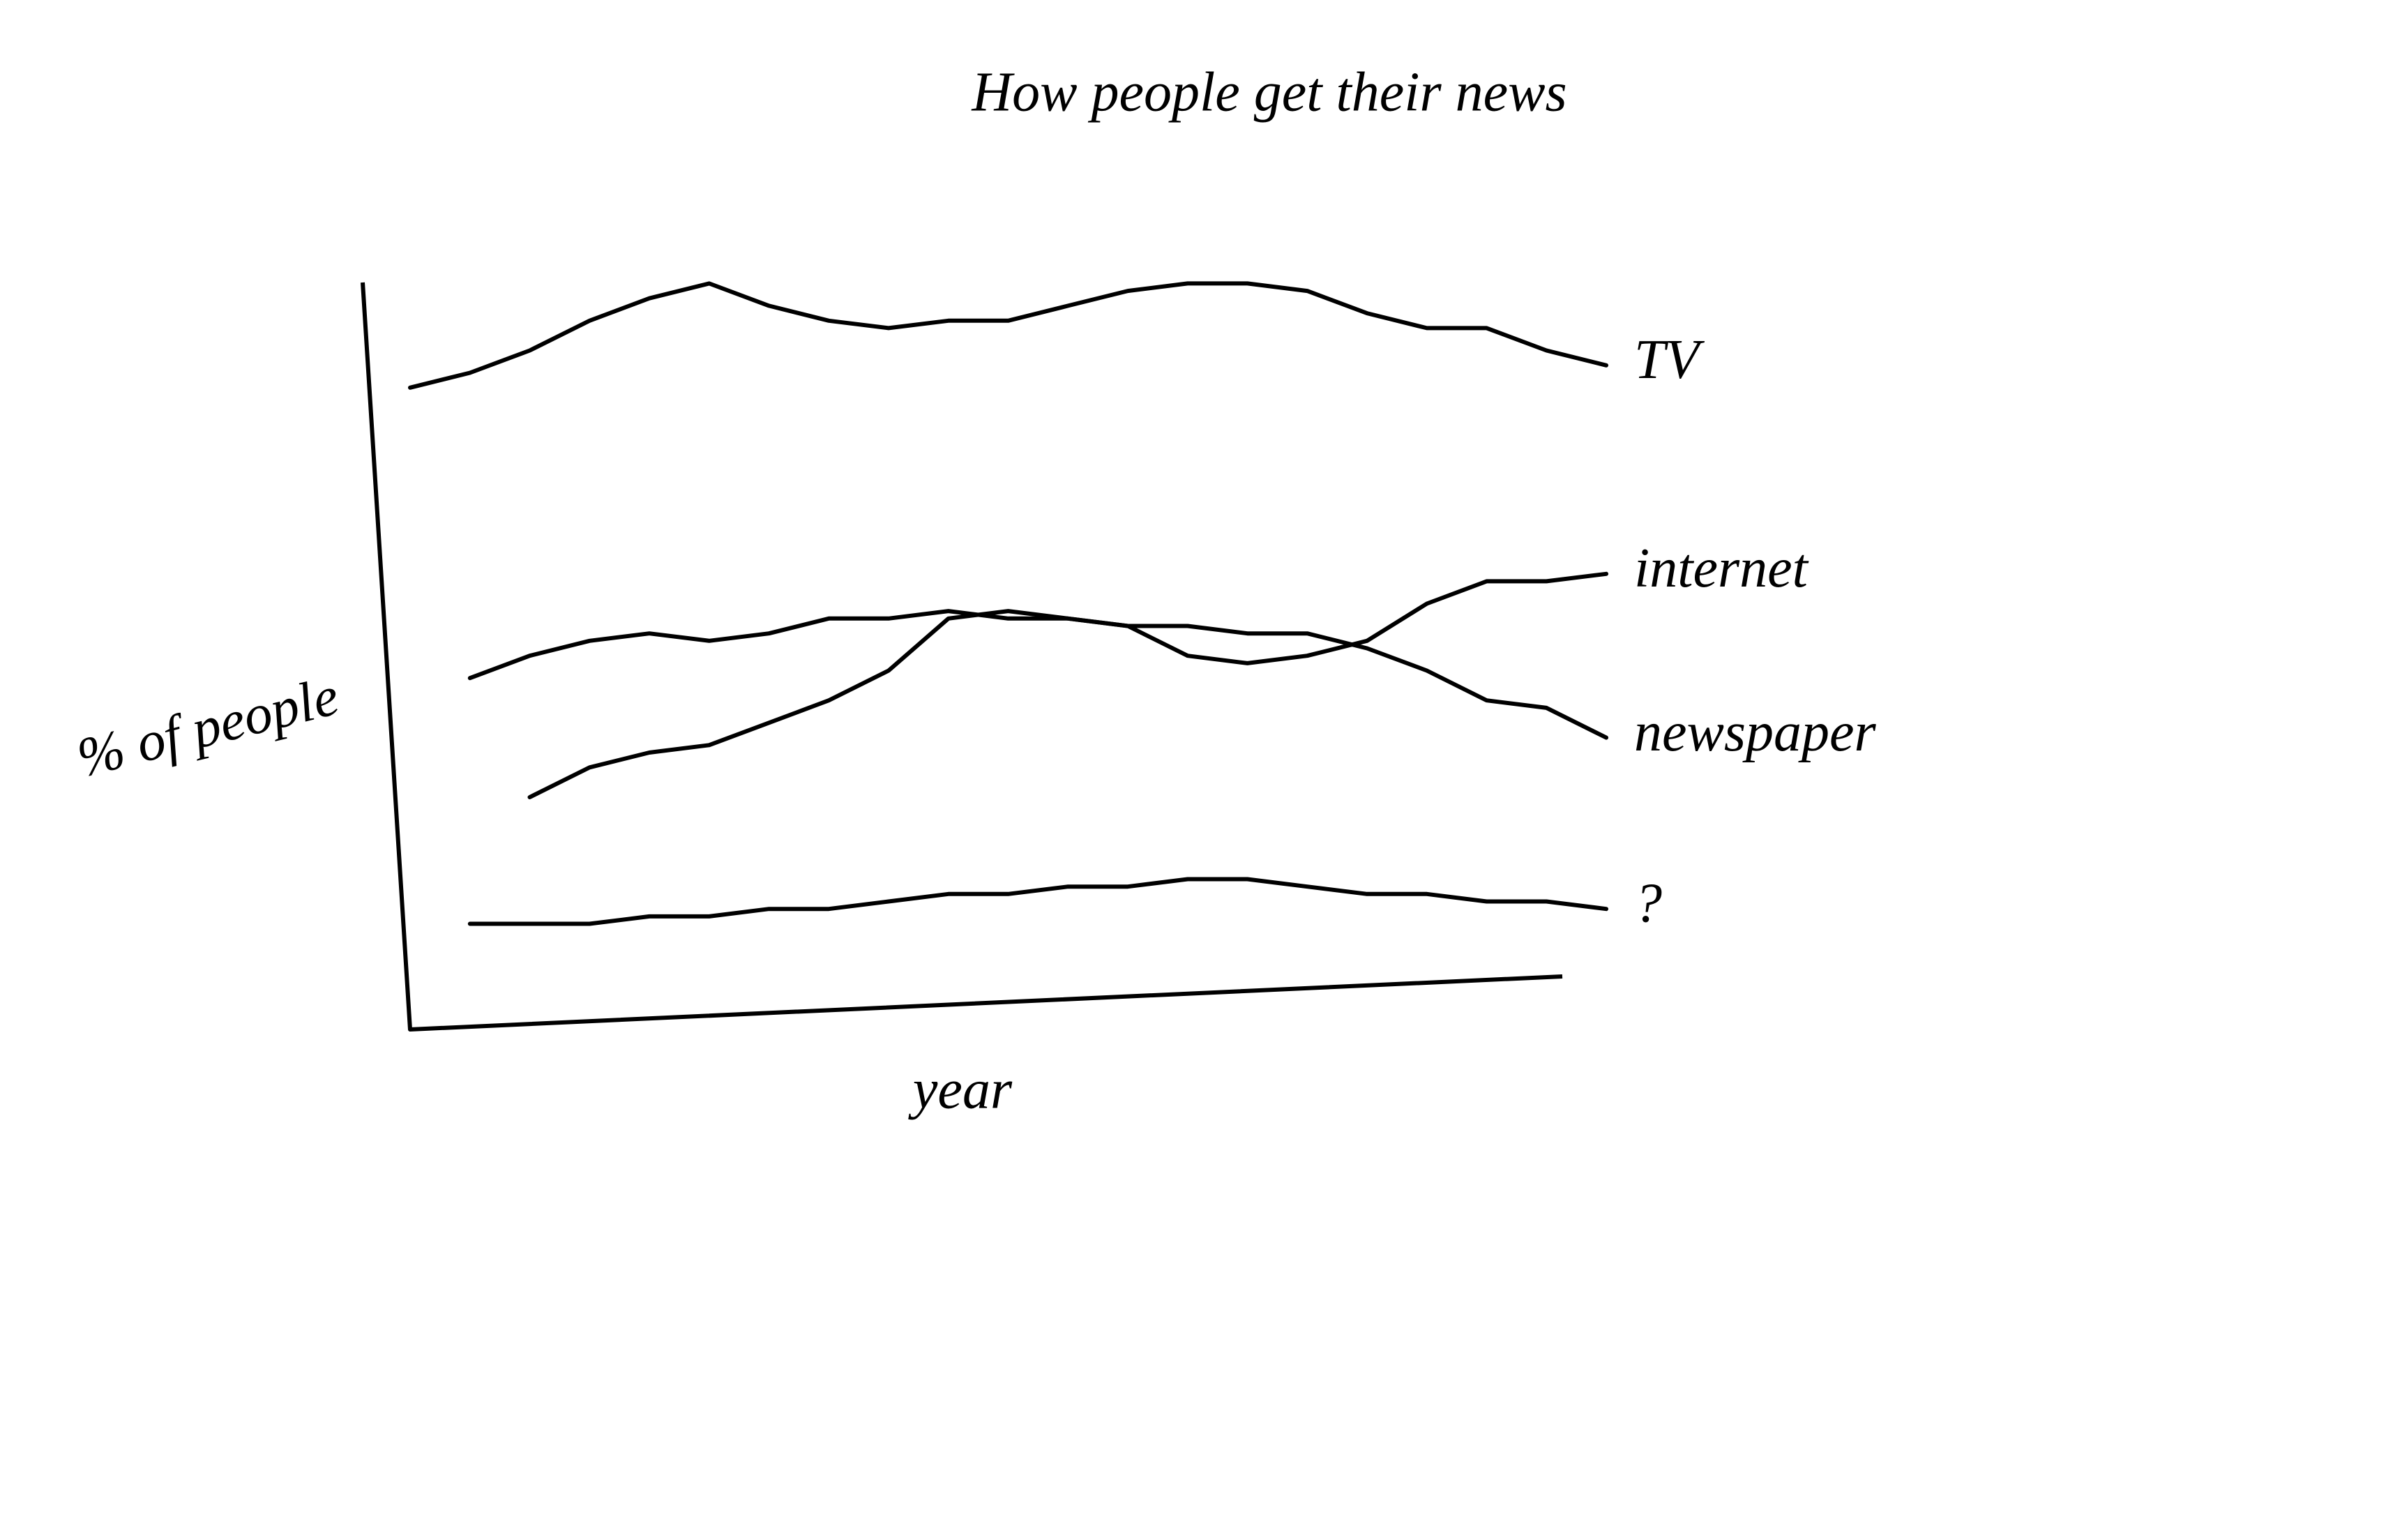 The image size is (2386, 1540). Describe the element at coordinates (1669, 360) in the screenshot. I see `series-label: TV` at that location.